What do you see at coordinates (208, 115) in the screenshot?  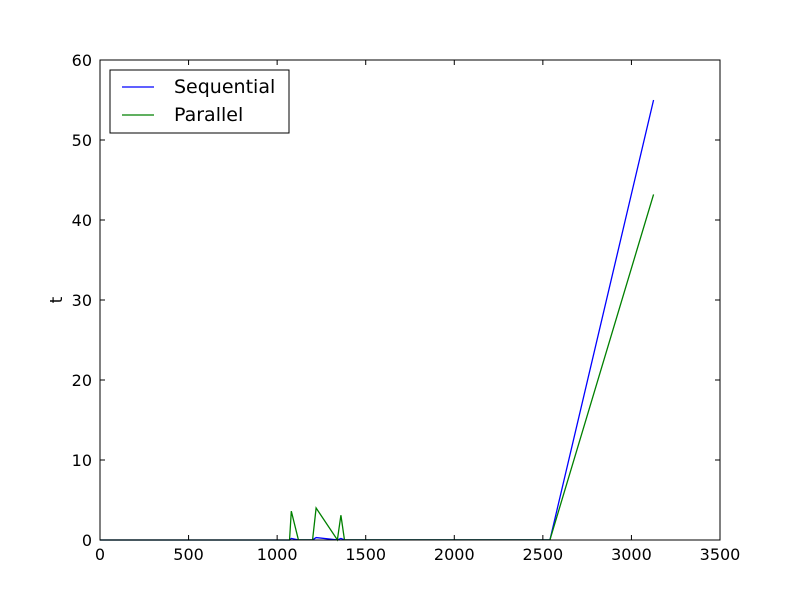 I see `legend-label-parallel: Parallel` at bounding box center [208, 115].